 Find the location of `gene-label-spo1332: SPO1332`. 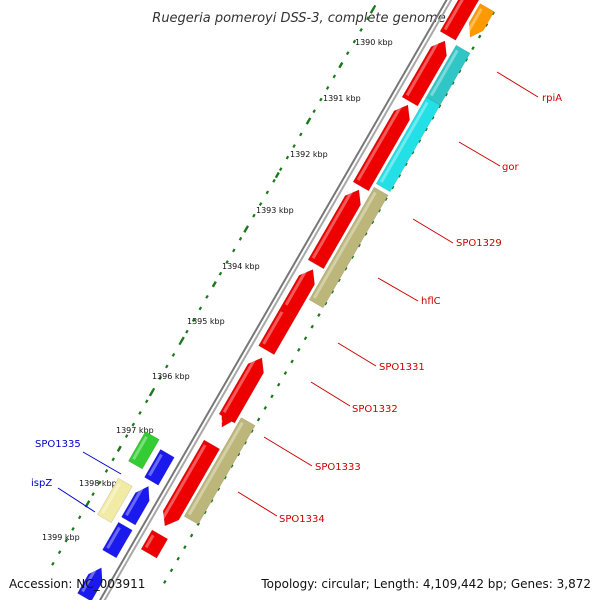

gene-label-spo1332: SPO1332 is located at coordinates (375, 409).